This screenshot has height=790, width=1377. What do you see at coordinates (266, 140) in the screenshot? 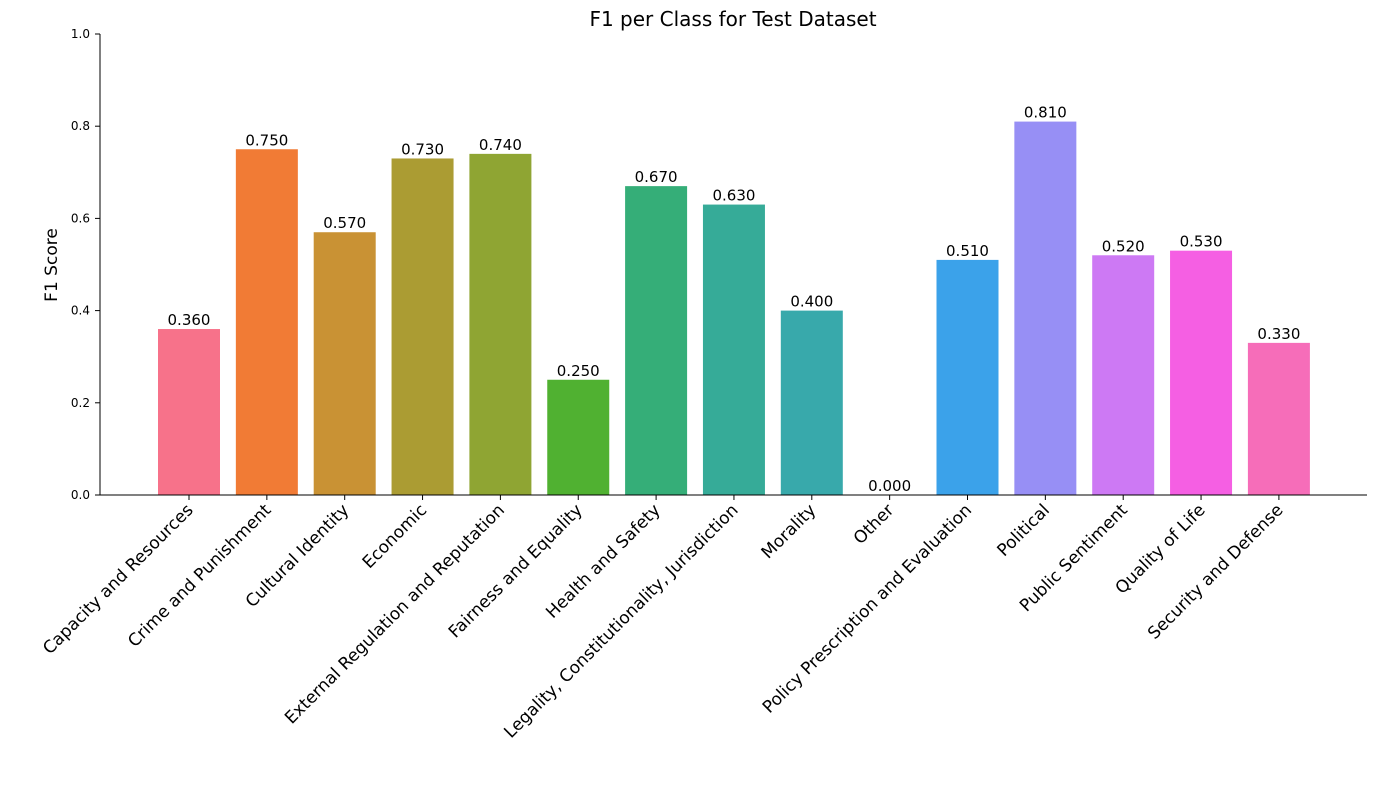
I see `data-label-1: 0.750` at bounding box center [266, 140].